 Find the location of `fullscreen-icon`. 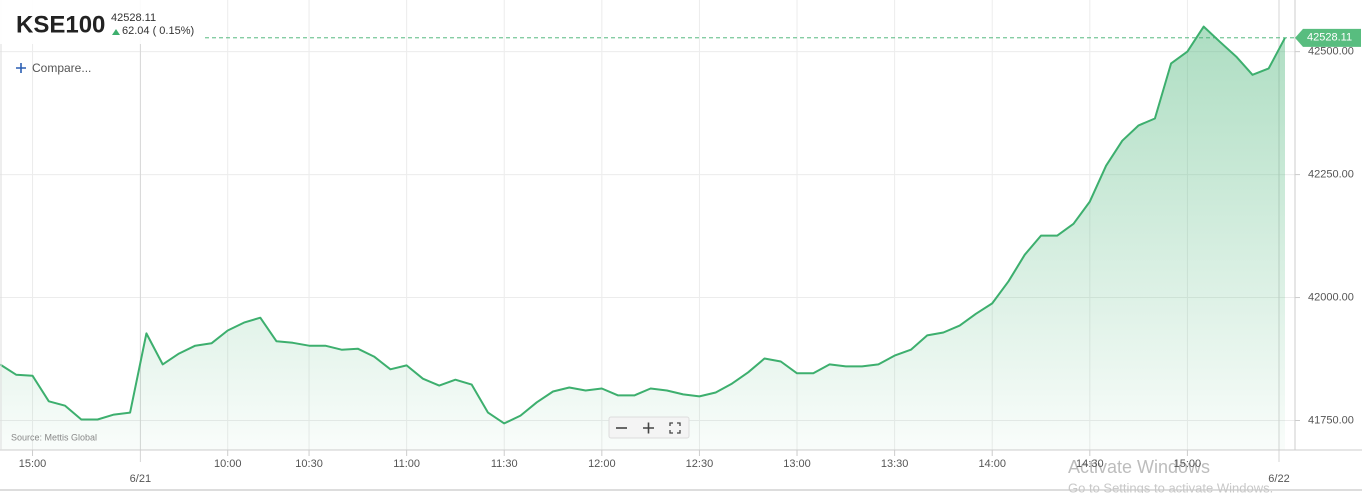

fullscreen-icon is located at coordinates (675, 428).